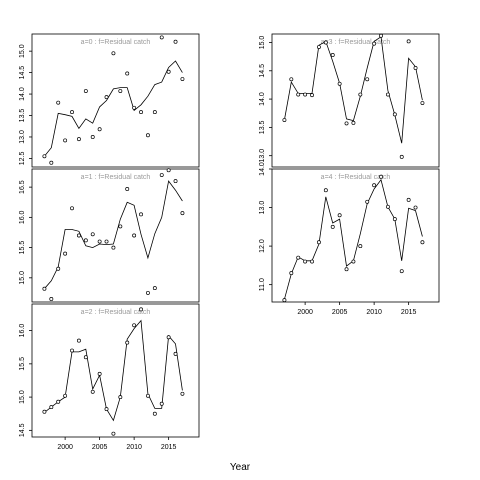  I want to click on y-tick-label: 15.5, so click(22, 364).